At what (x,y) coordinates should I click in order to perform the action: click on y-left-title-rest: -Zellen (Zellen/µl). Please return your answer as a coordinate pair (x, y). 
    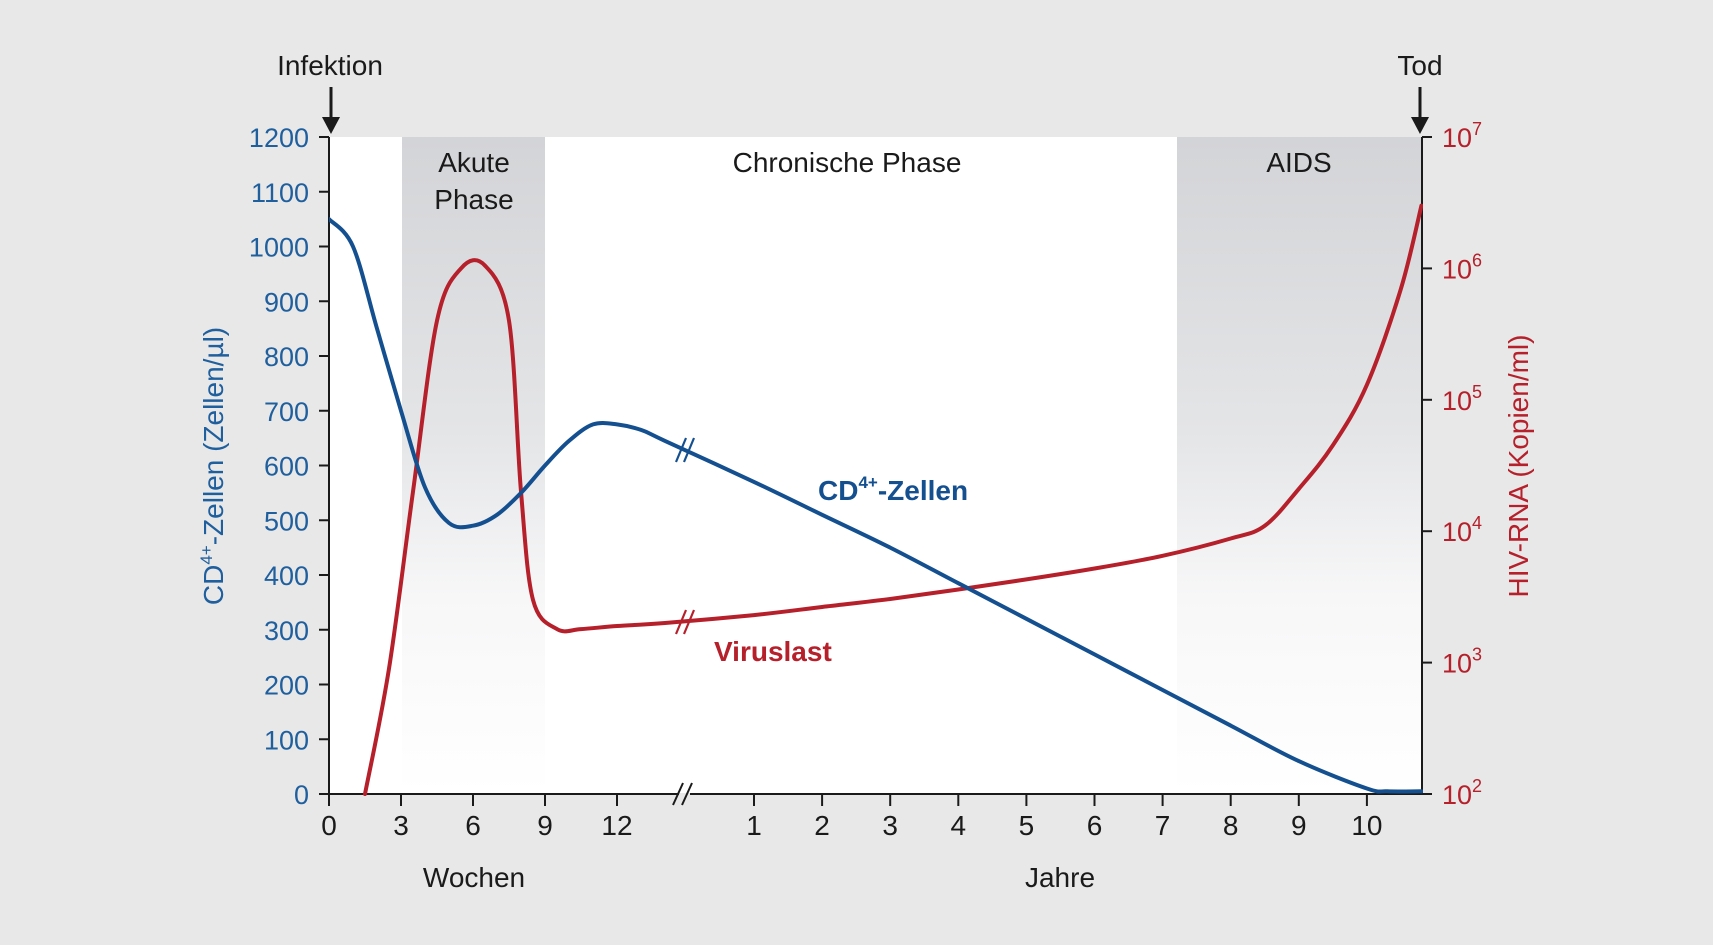
    Looking at the image, I should click on (213, 436).